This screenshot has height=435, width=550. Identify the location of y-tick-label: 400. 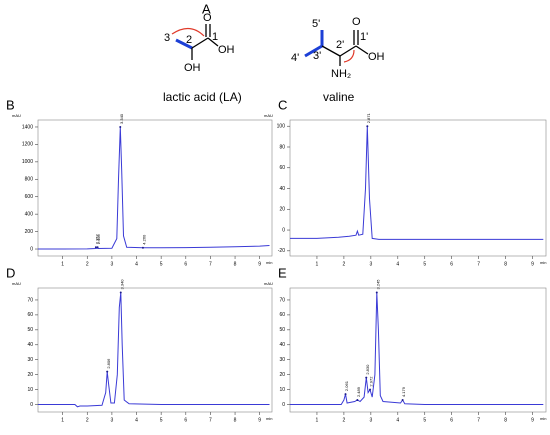
(29, 214).